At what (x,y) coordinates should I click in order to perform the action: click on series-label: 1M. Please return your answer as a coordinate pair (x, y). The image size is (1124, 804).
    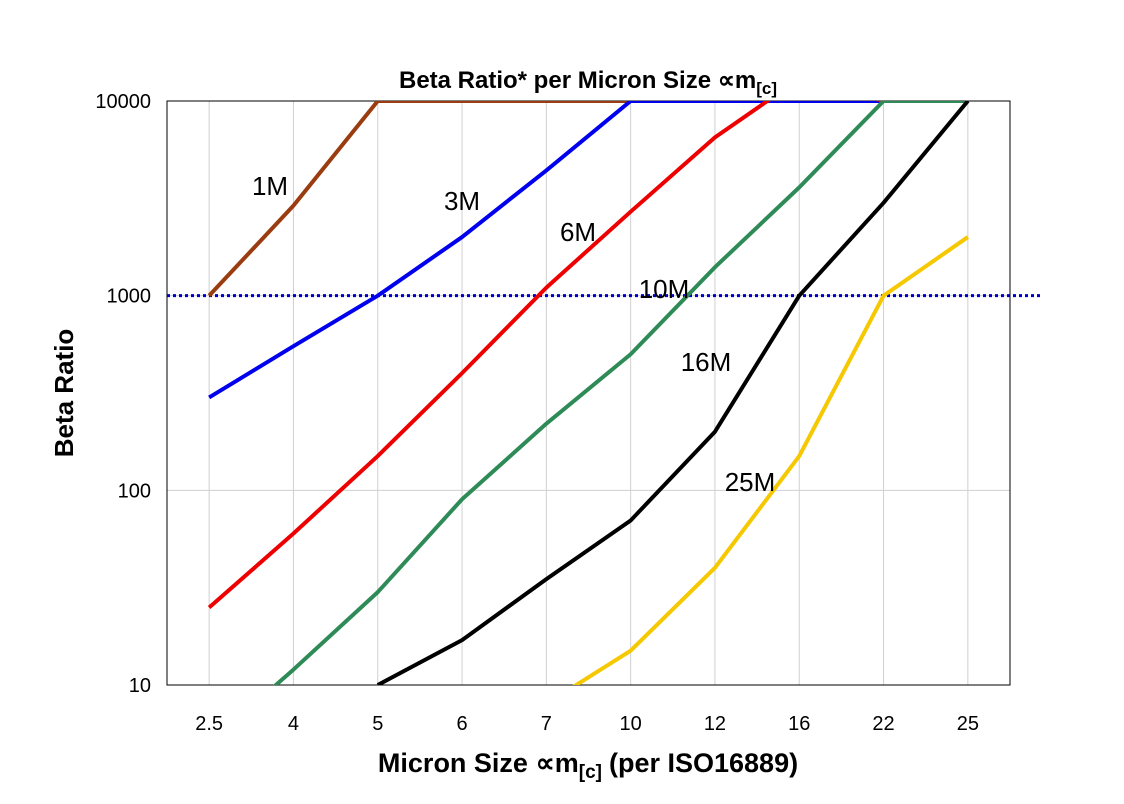
    Looking at the image, I should click on (270, 186).